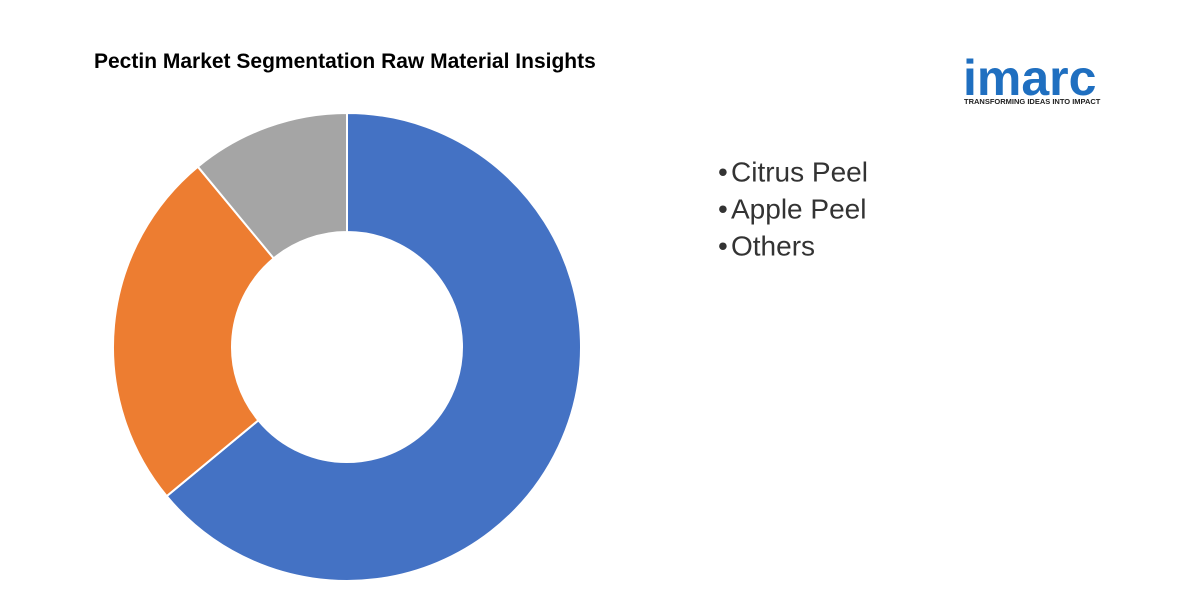 This screenshot has height=600, width=1200. Describe the element at coordinates (773, 245) in the screenshot. I see `legend-label: Others` at that location.